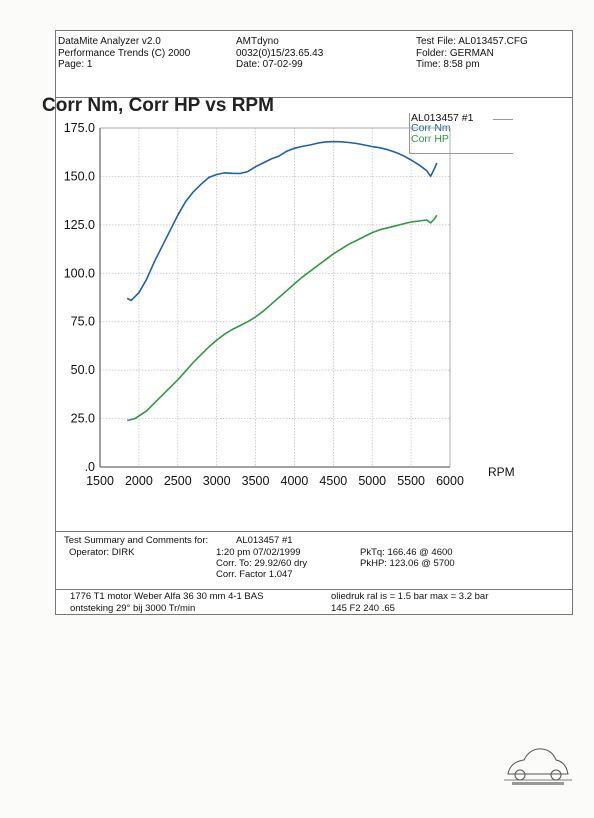 The image size is (594, 818). I want to click on car-stamp-logo, so click(538, 766).